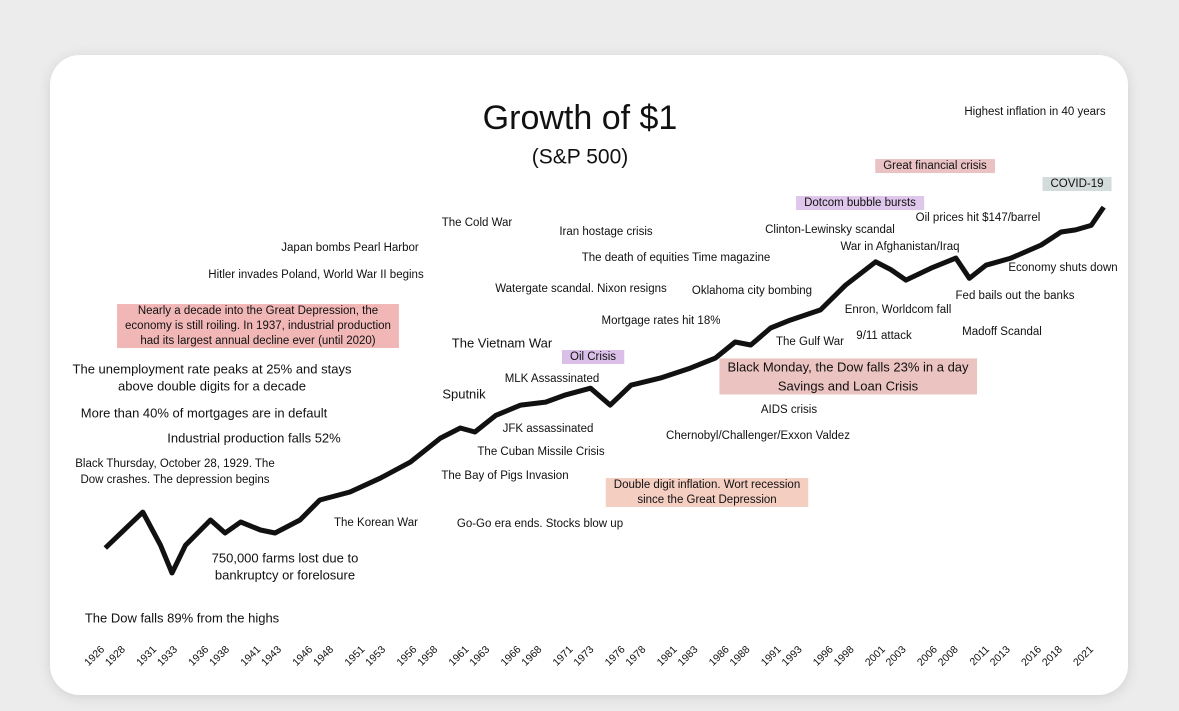 The width and height of the screenshot is (1179, 711). Describe the element at coordinates (548, 429) in the screenshot. I see `annotation: JFK assassinated` at that location.